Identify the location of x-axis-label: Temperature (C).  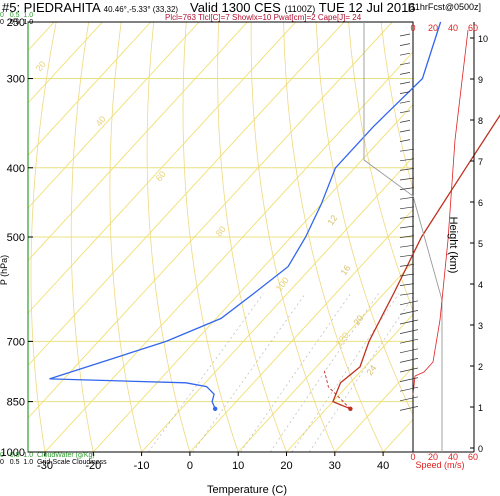
(247, 490).